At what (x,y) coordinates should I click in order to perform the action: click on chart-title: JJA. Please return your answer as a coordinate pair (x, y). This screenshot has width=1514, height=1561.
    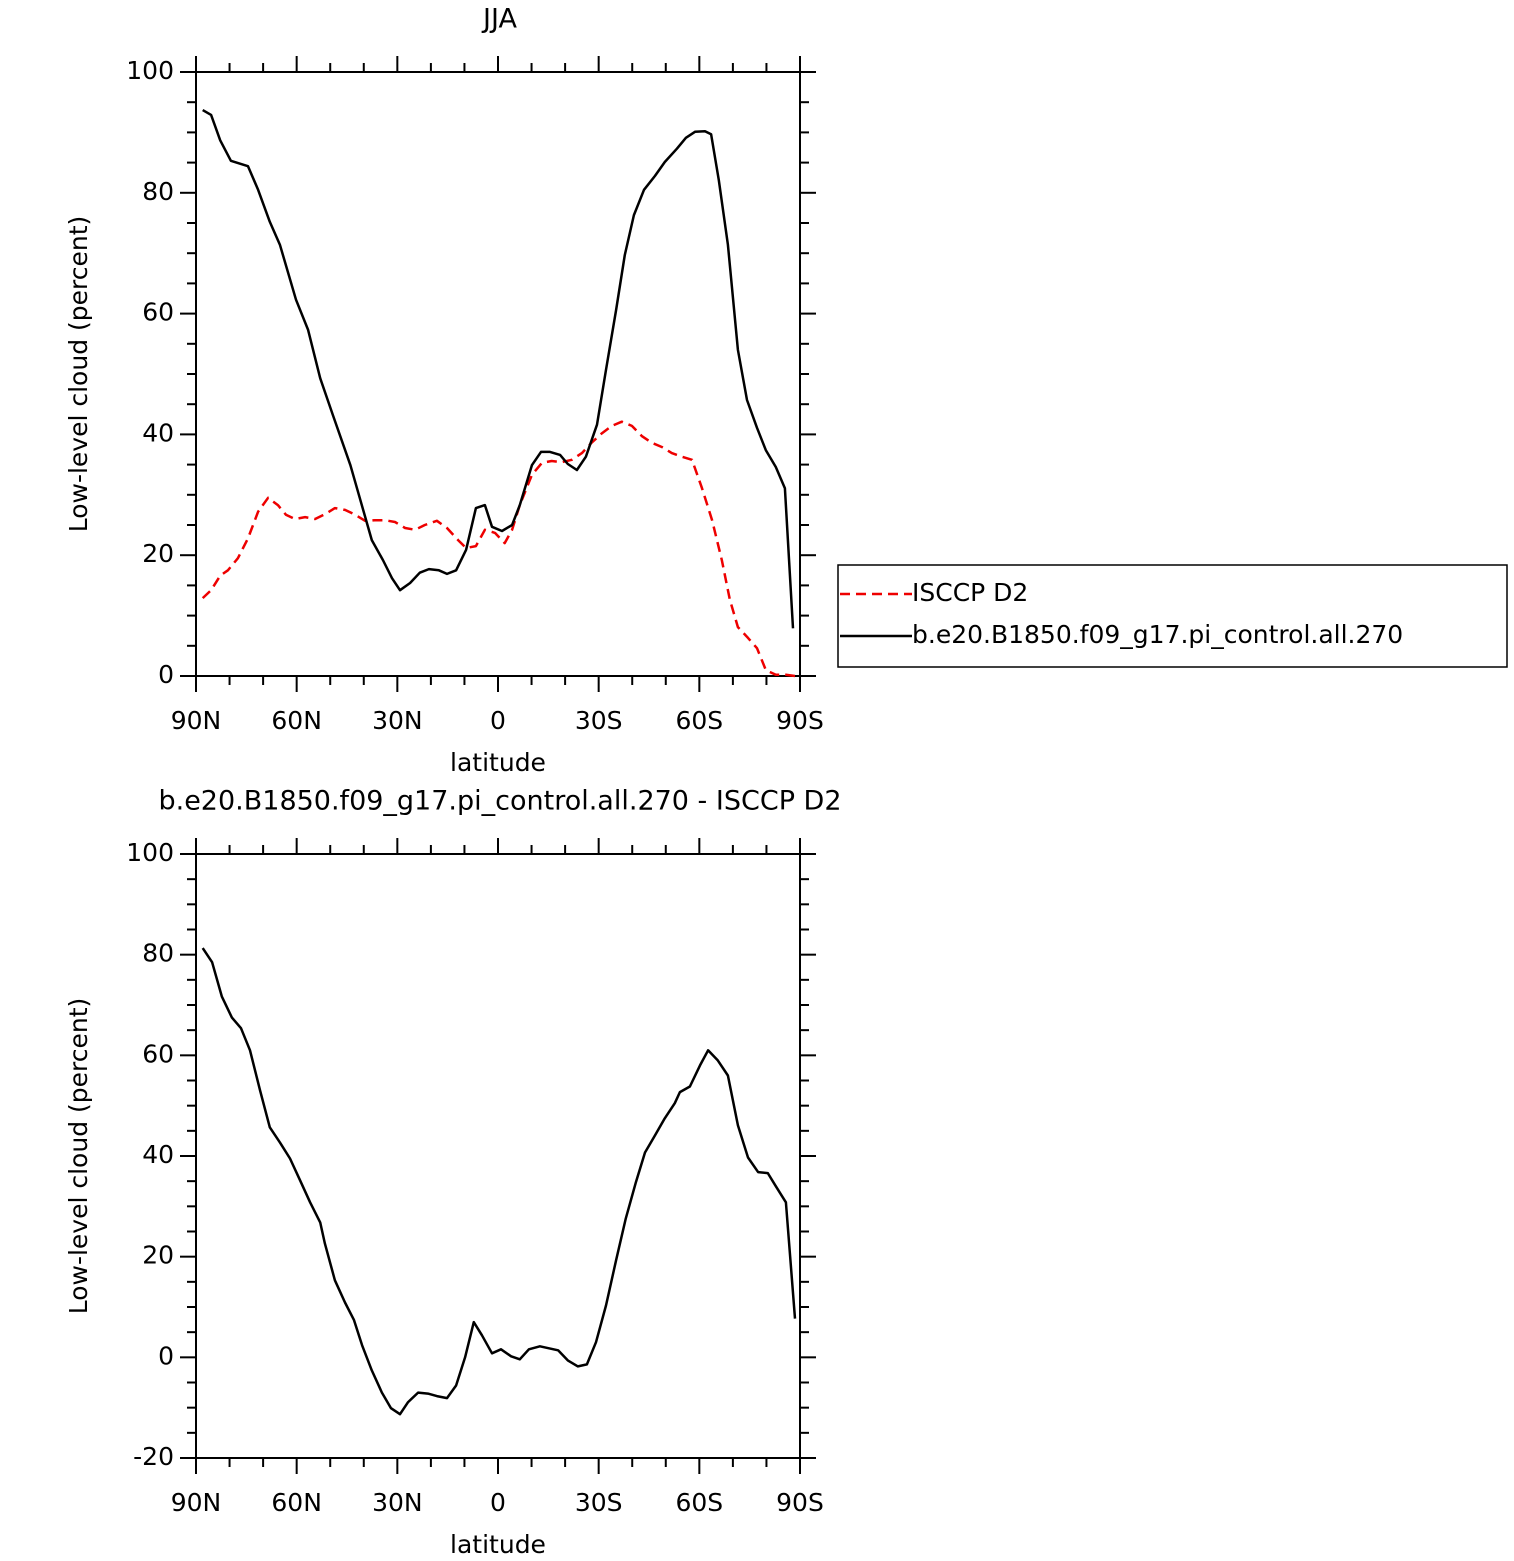
    Looking at the image, I should click on (499, 19).